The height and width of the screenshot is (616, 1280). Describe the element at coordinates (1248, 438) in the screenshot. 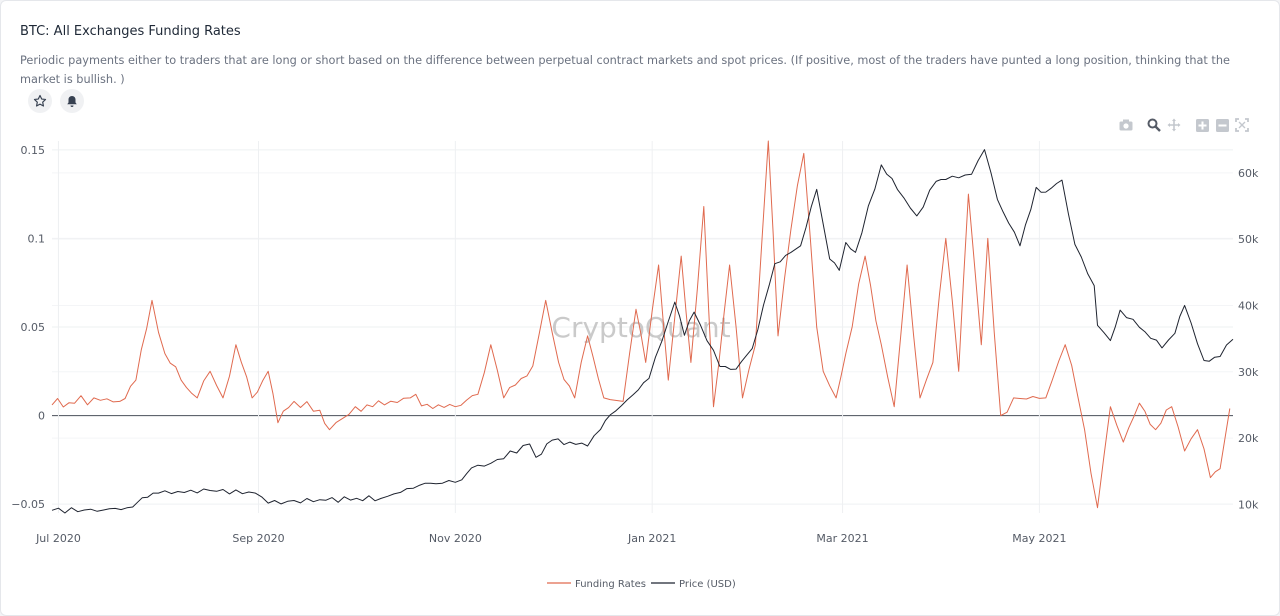

I see `y-right-tick-label: 20k` at that location.